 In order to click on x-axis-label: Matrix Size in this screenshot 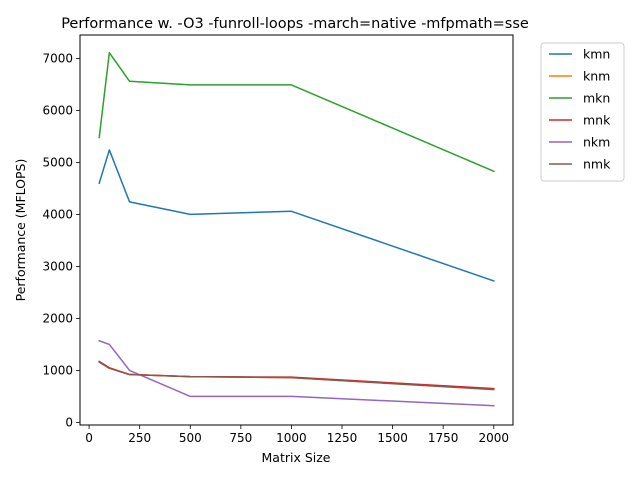, I will do `click(296, 457)`.